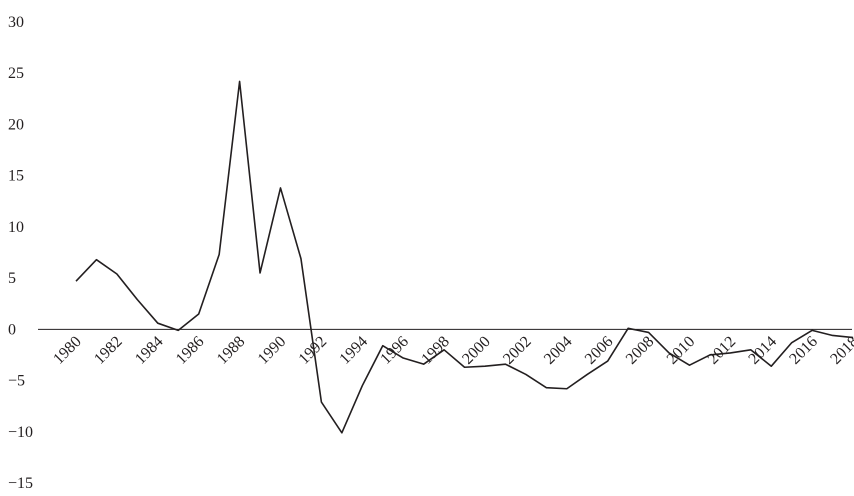  Describe the element at coordinates (16, 124) in the screenshot. I see `y-tick-label: 20` at that location.